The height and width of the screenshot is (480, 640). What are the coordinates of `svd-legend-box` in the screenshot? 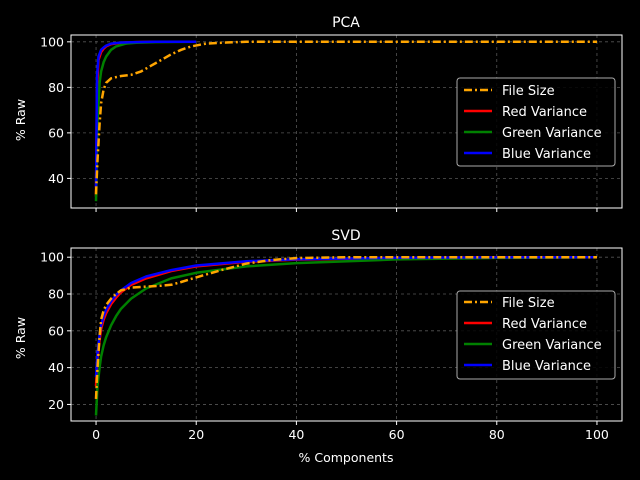 It's located at (536, 335).